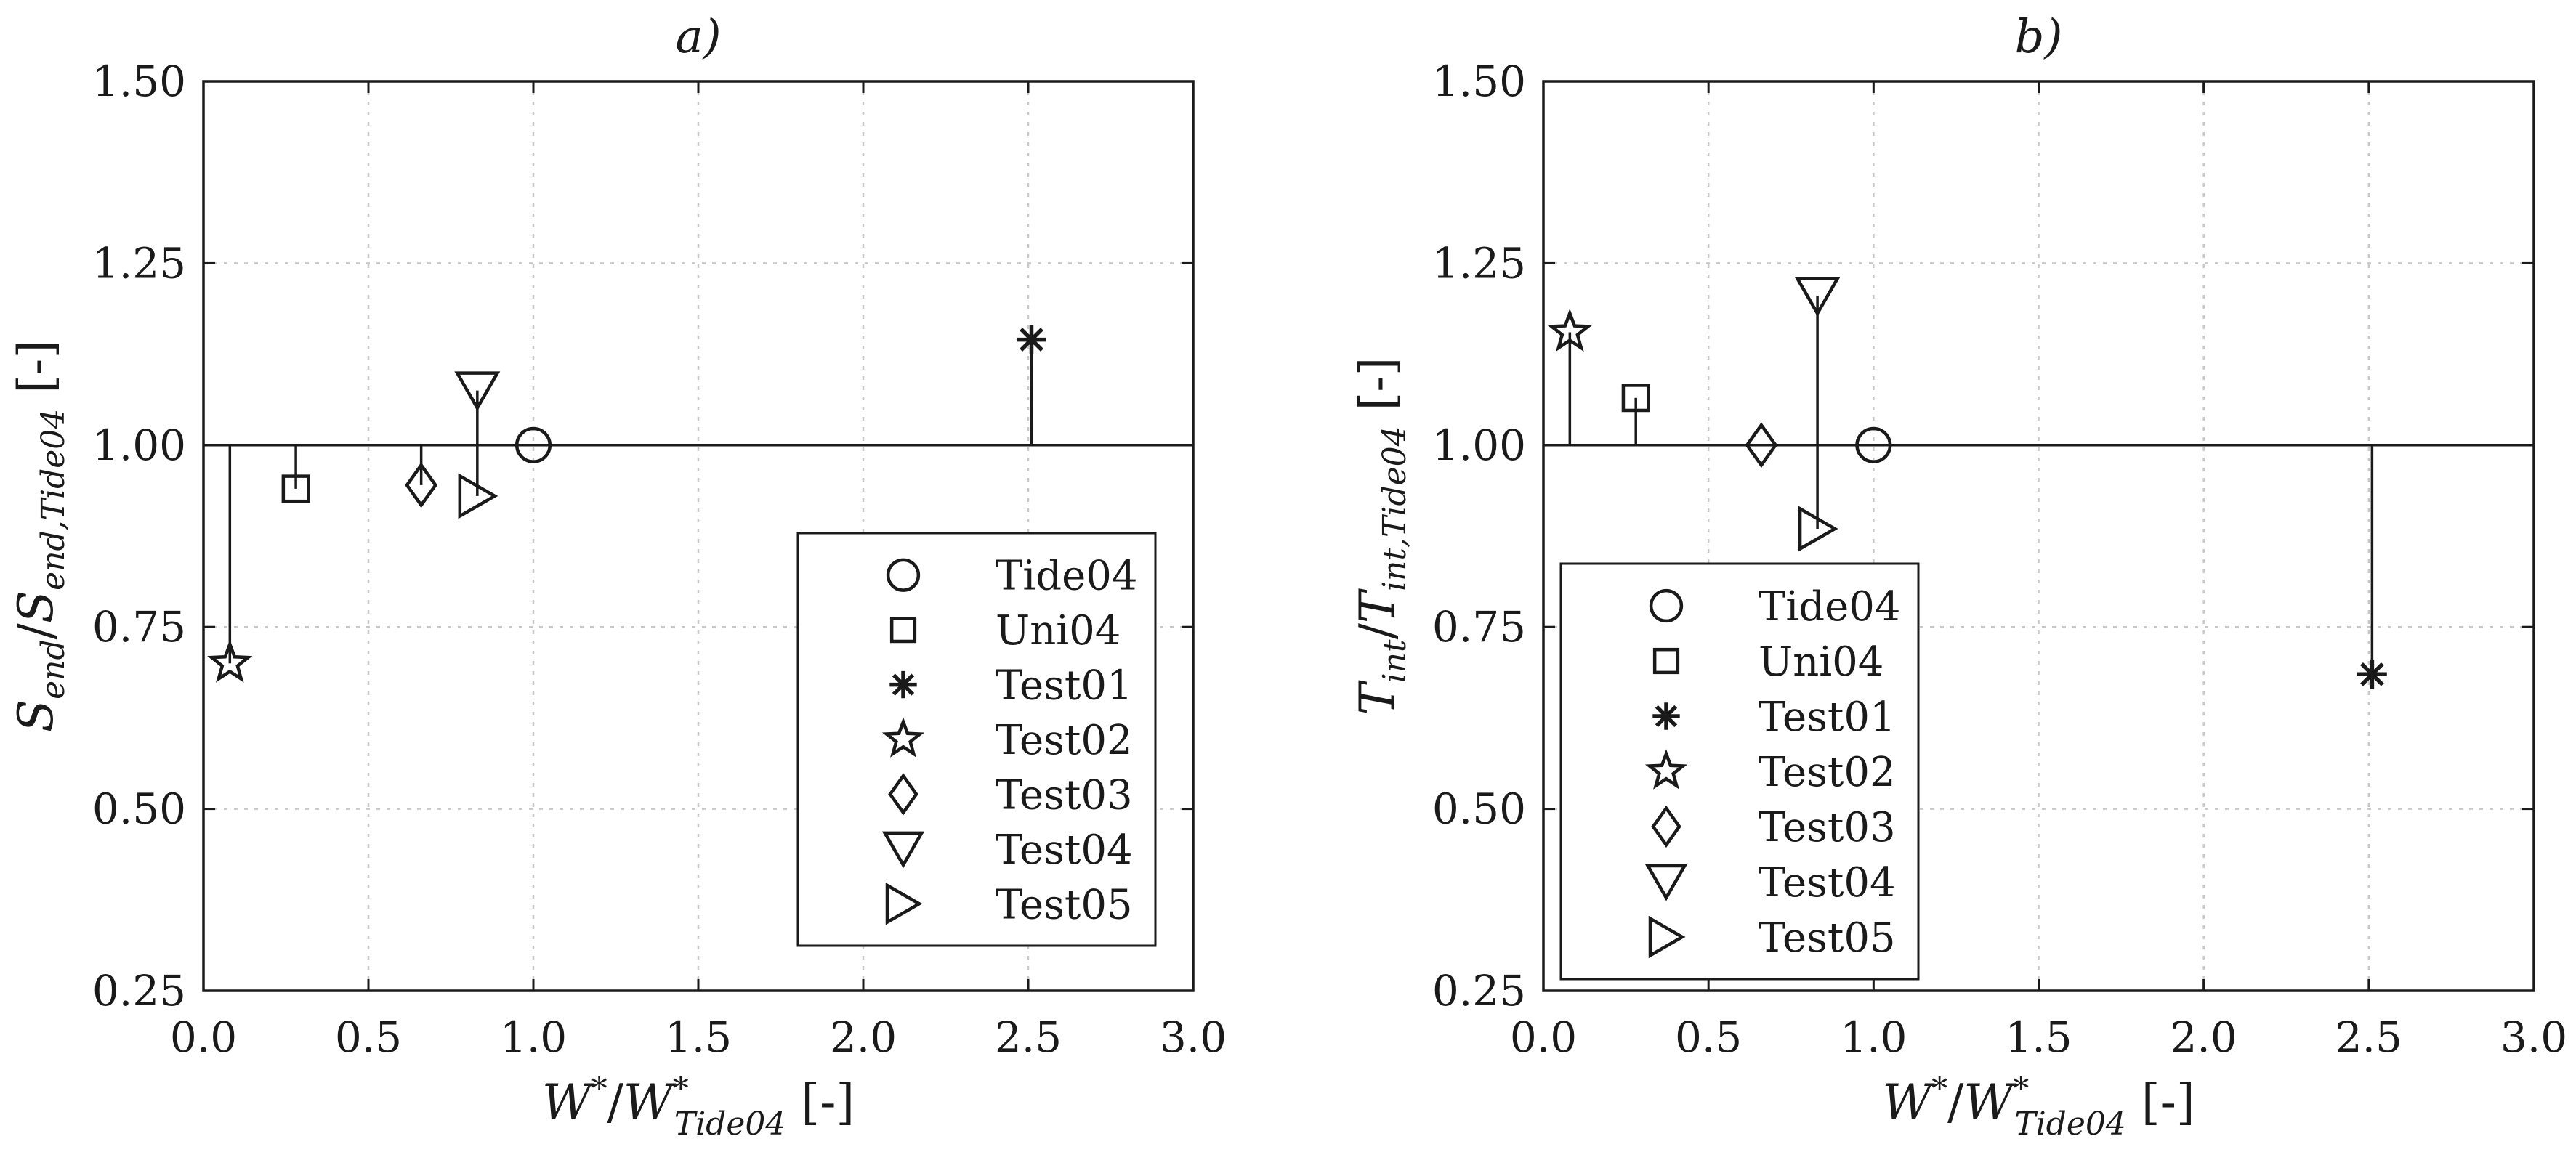 This screenshot has width=2576, height=1152. What do you see at coordinates (40, 536) in the screenshot?
I see `y-axis-label: Send/Send,Tide04 [-]` at bounding box center [40, 536].